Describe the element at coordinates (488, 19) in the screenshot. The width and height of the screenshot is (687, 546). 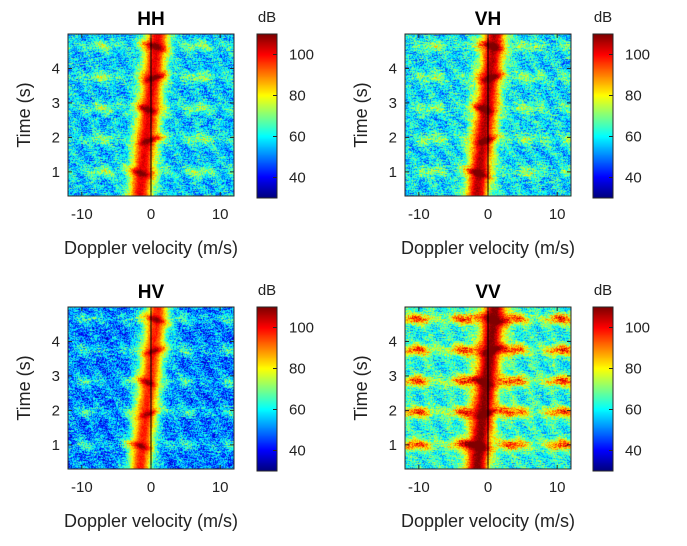
I see `panel-title-vh: VH` at that location.